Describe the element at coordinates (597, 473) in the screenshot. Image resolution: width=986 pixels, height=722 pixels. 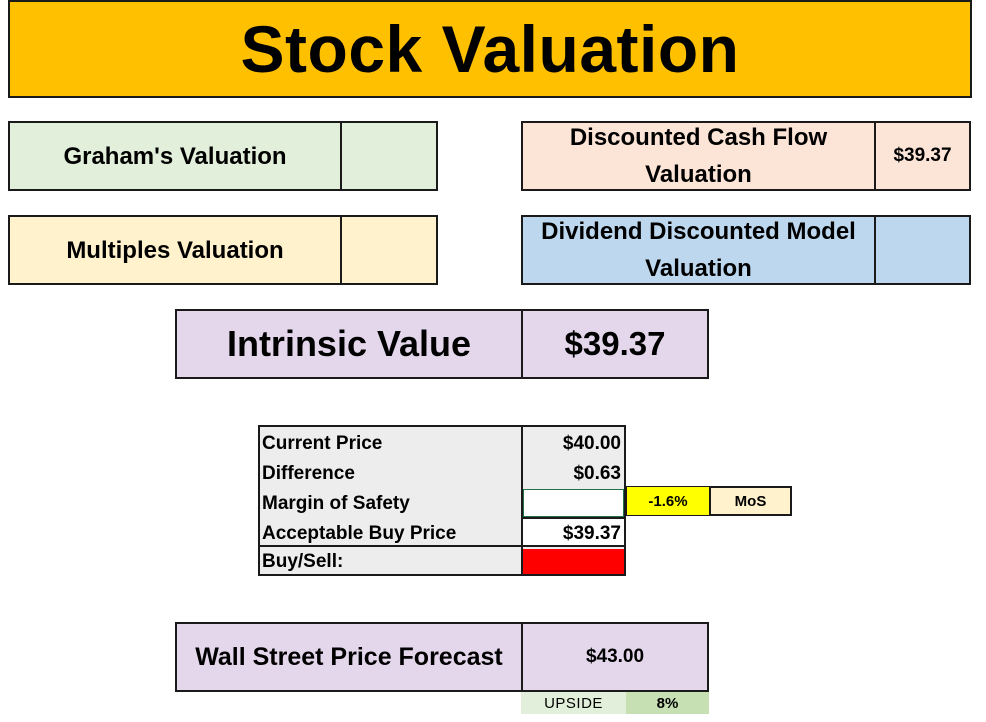
I see `difference-value: $0.63` at that location.